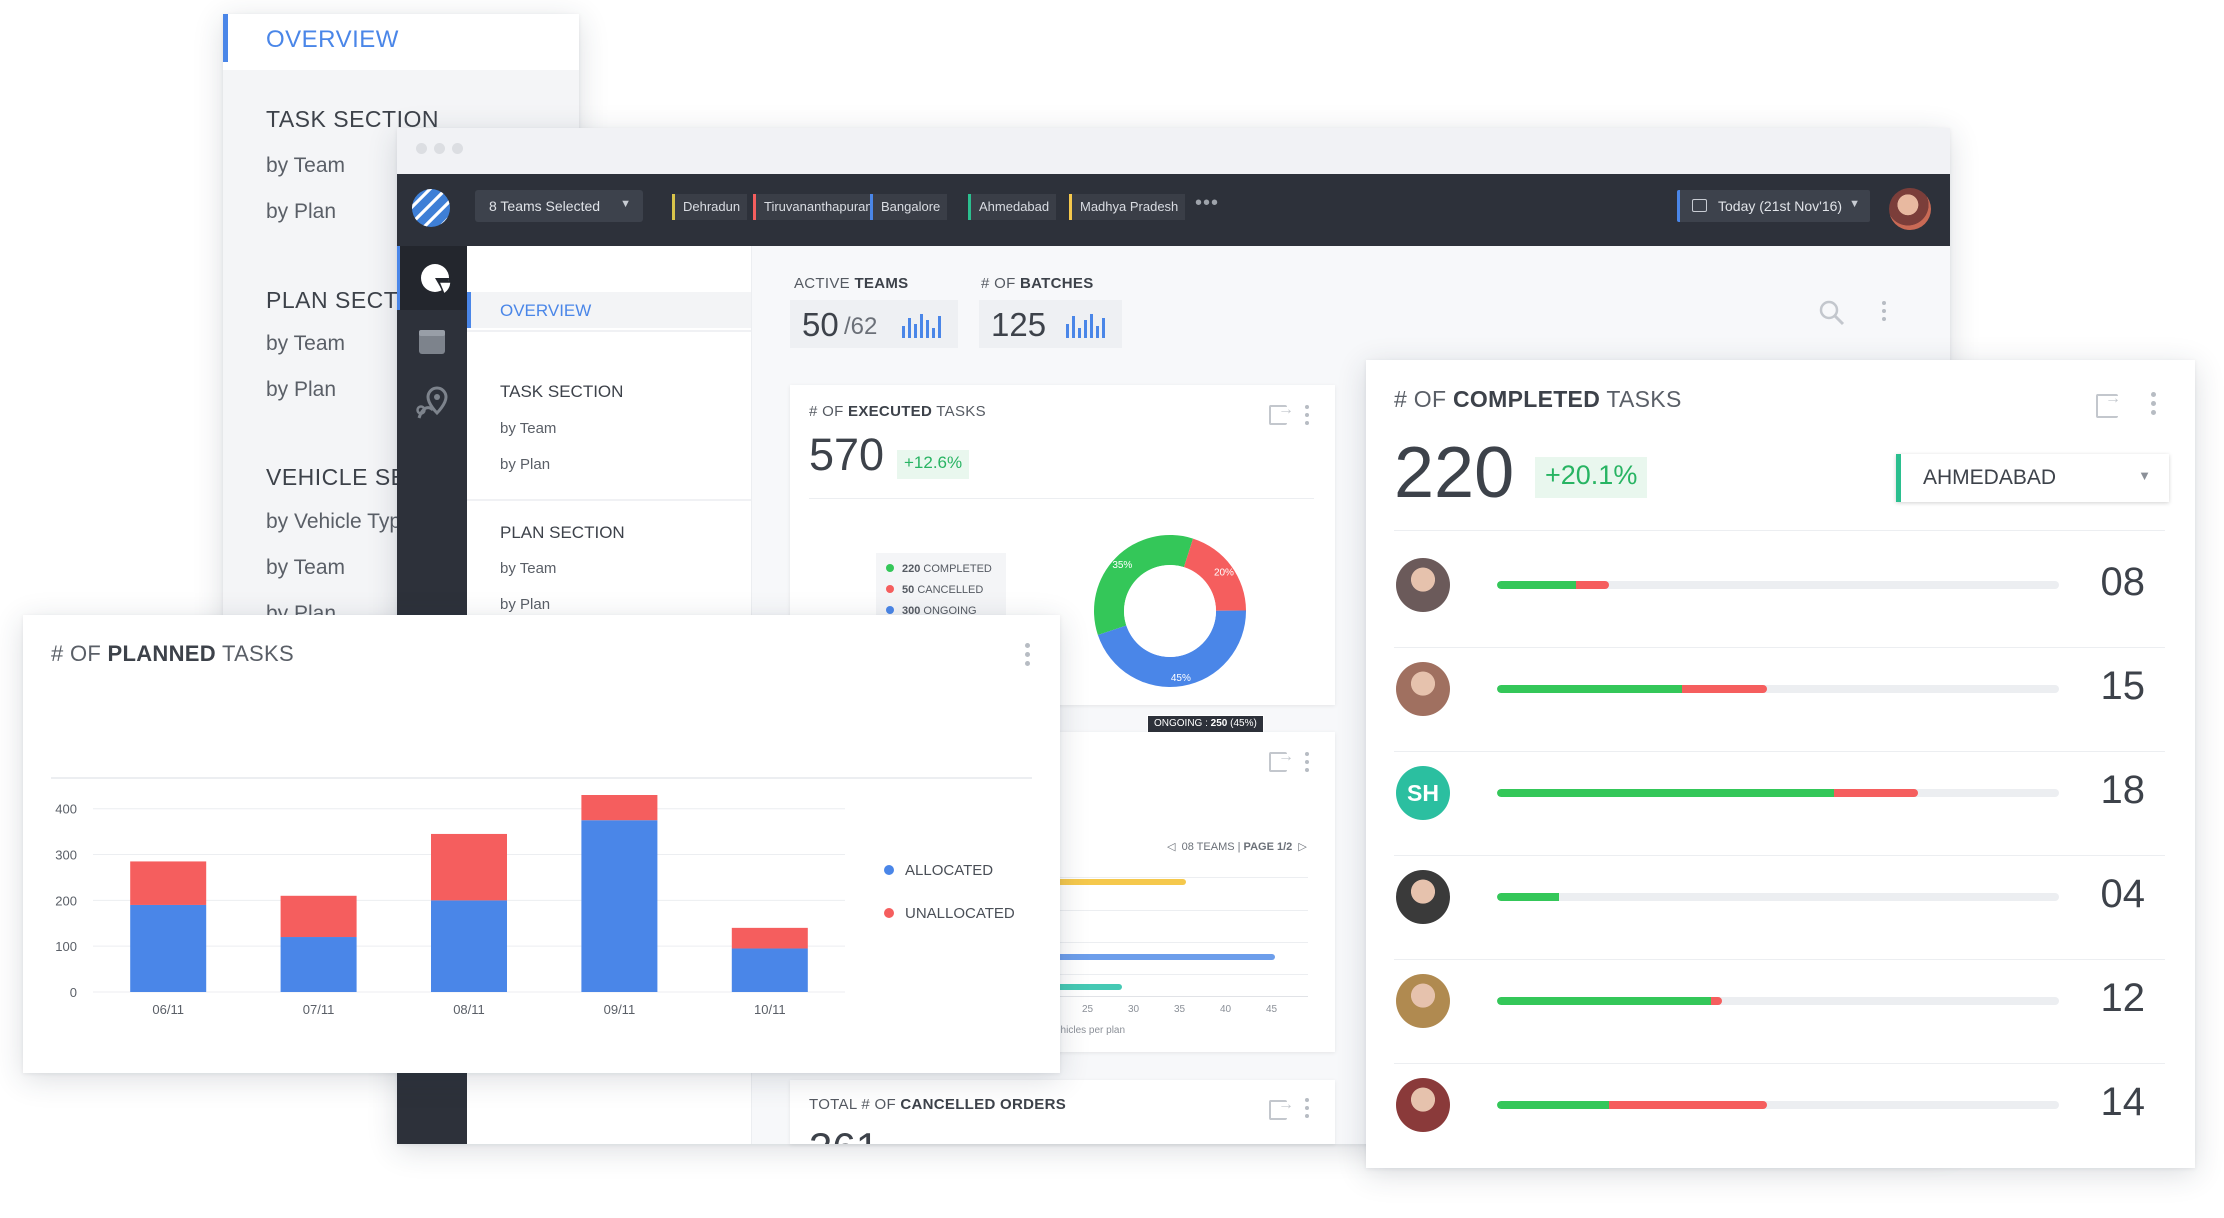 The width and height of the screenshot is (2224, 1218). What do you see at coordinates (1591, 477) in the screenshot?
I see `completed-change-badge: +20.1%` at bounding box center [1591, 477].